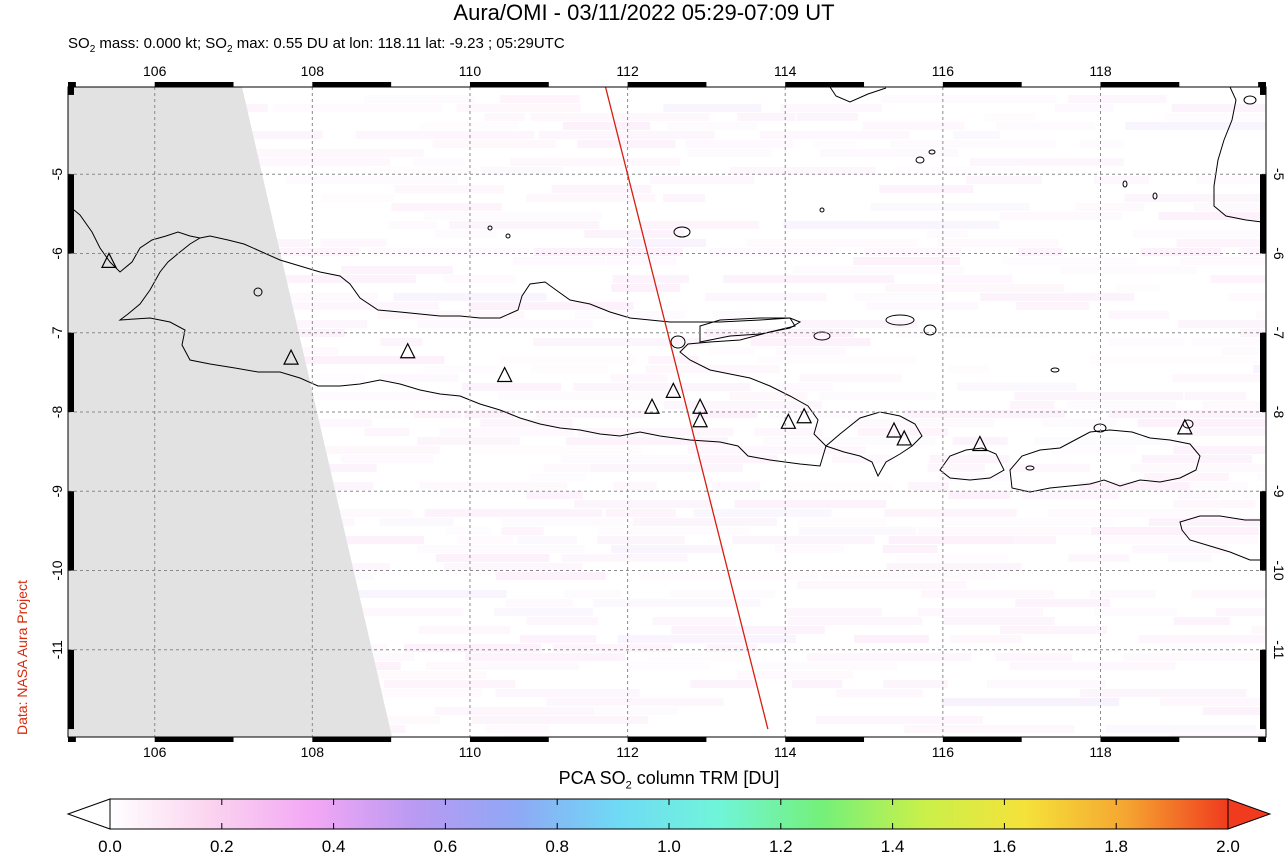 This screenshot has height=855, width=1288. What do you see at coordinates (781, 846) in the screenshot?
I see `colorbar-tick-label: 1.2` at bounding box center [781, 846].